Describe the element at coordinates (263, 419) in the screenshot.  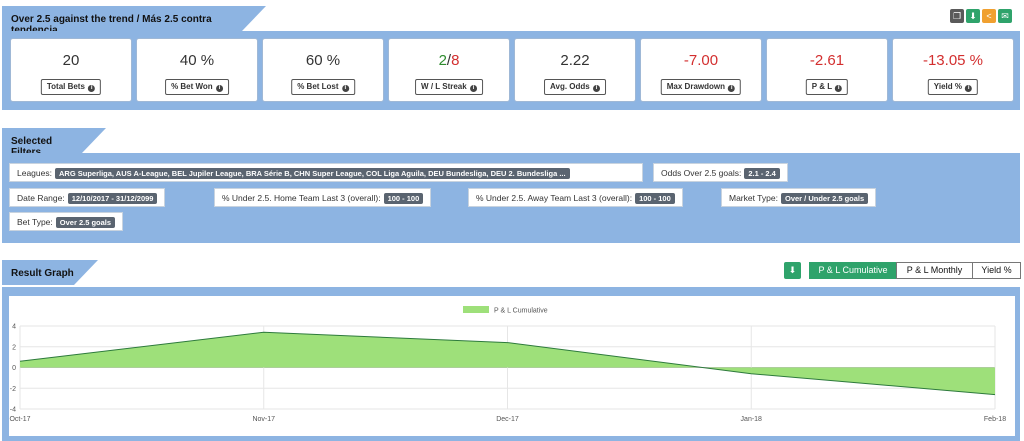
I see `x-tick-label: Nov-17` at that location.